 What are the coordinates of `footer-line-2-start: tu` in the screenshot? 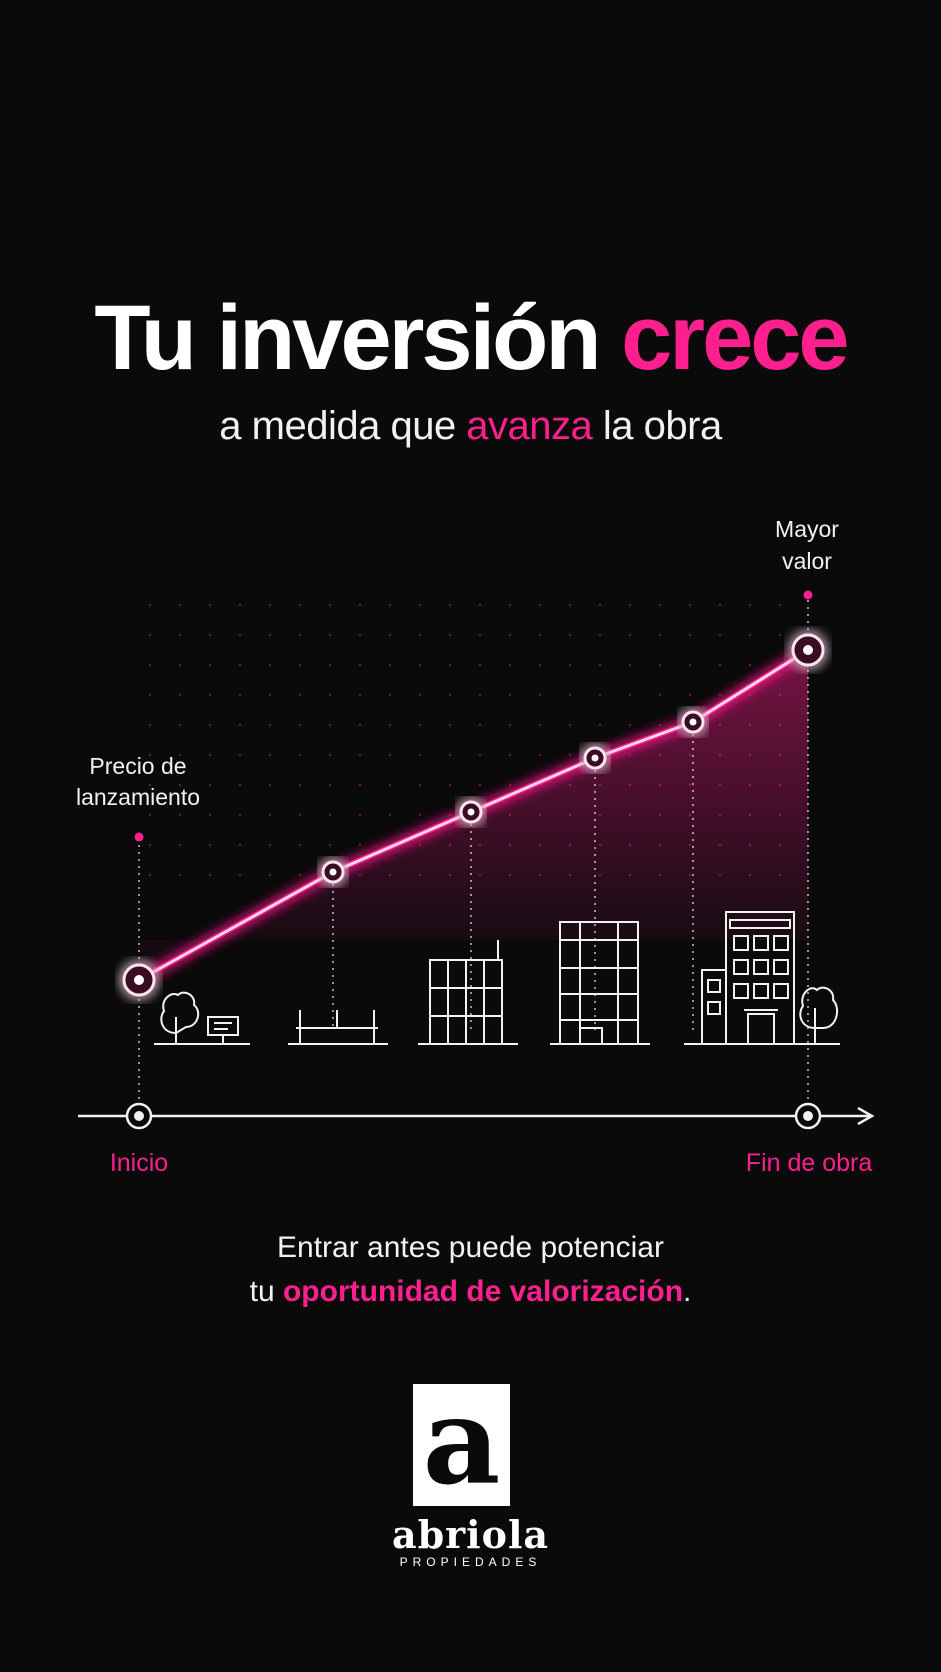 It's located at (266, 1291).